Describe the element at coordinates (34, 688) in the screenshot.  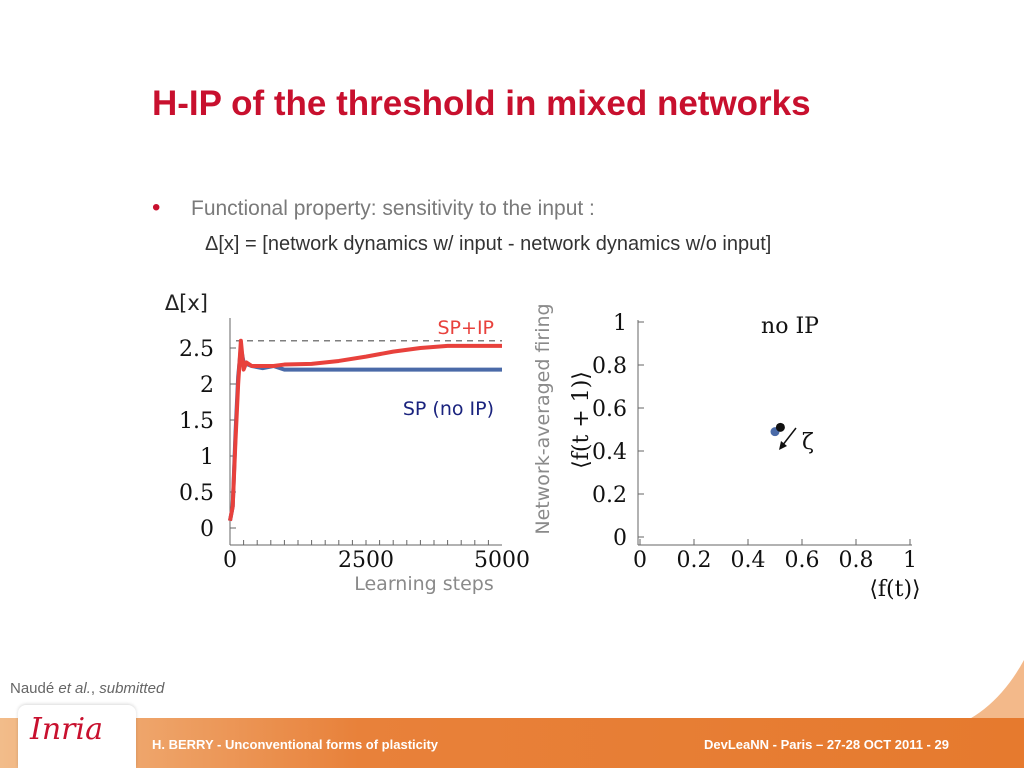
I see `citation-author: Naudé` at that location.